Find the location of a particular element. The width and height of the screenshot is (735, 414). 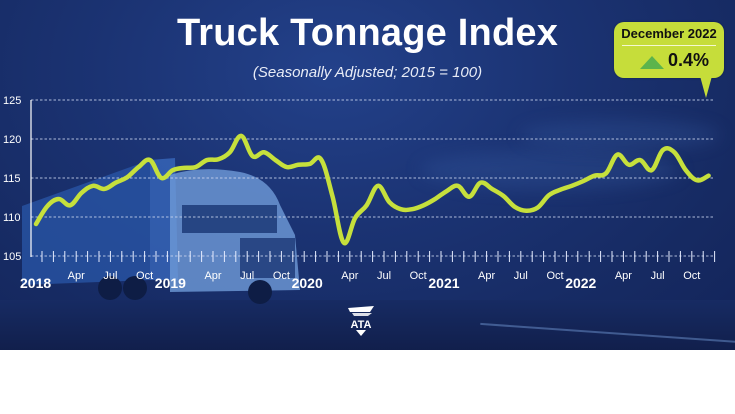

x-axis-ticks is located at coordinates (378, 256).